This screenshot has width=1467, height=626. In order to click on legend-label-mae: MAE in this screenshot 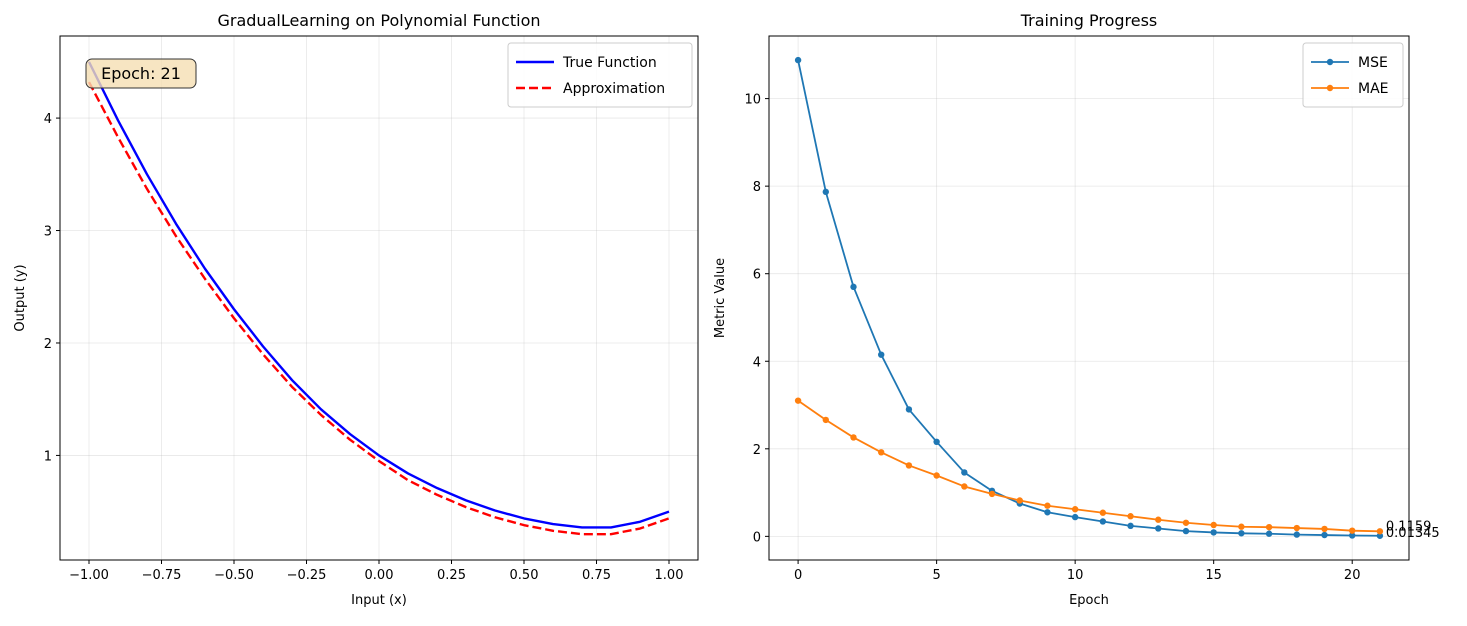, I will do `click(1373, 89)`.